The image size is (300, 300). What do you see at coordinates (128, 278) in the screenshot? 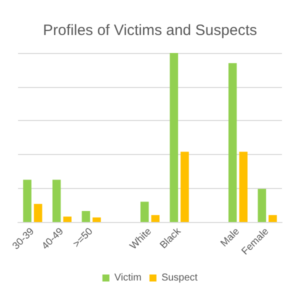
I see `legend-label: Victim` at bounding box center [128, 278].